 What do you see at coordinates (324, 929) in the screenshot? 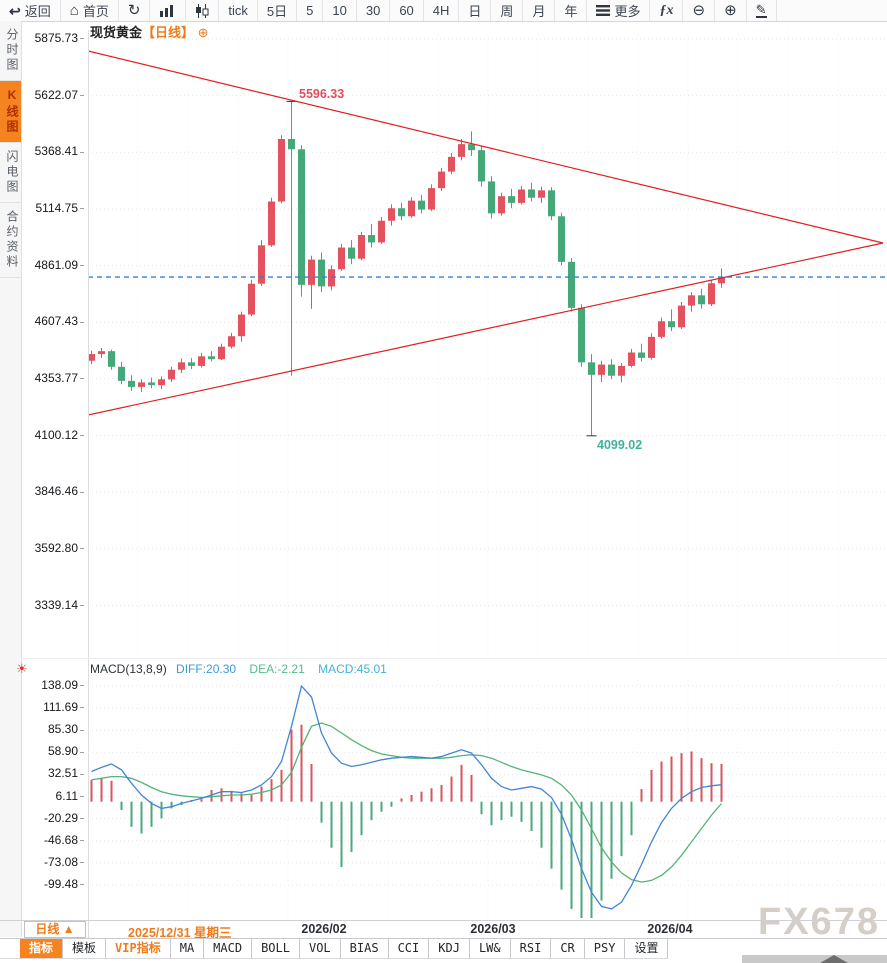
I see `time-axis-label: 2026/02` at bounding box center [324, 929].